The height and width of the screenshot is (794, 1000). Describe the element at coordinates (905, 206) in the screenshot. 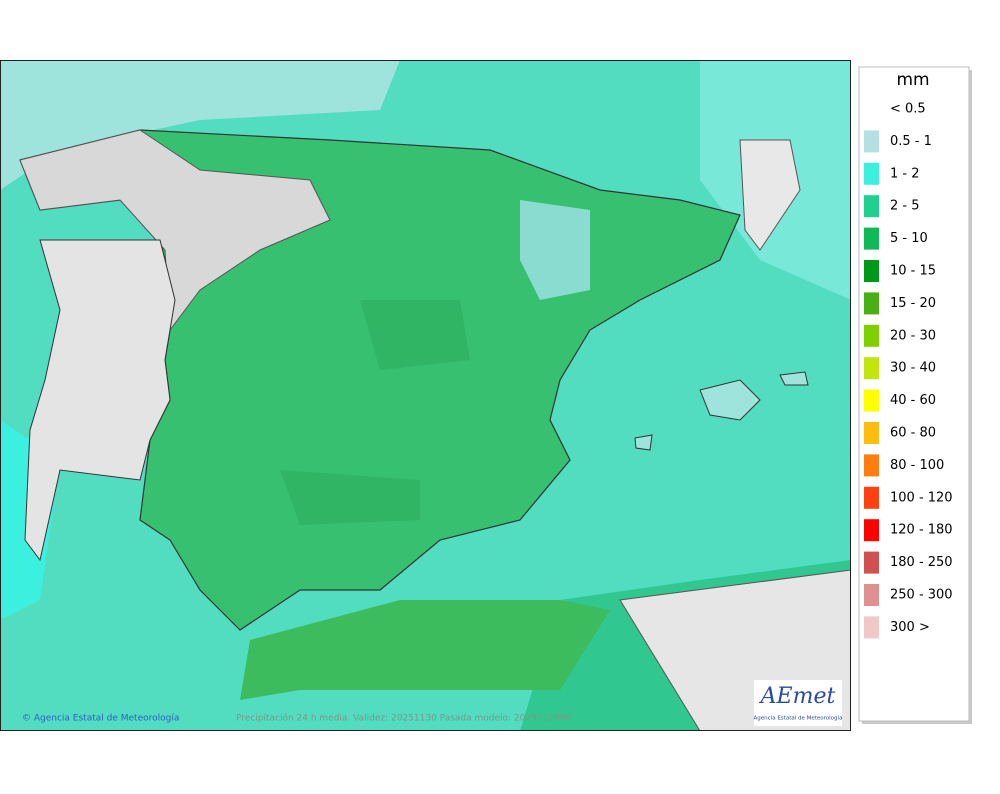

I see `legend-label: 2 - 5` at that location.